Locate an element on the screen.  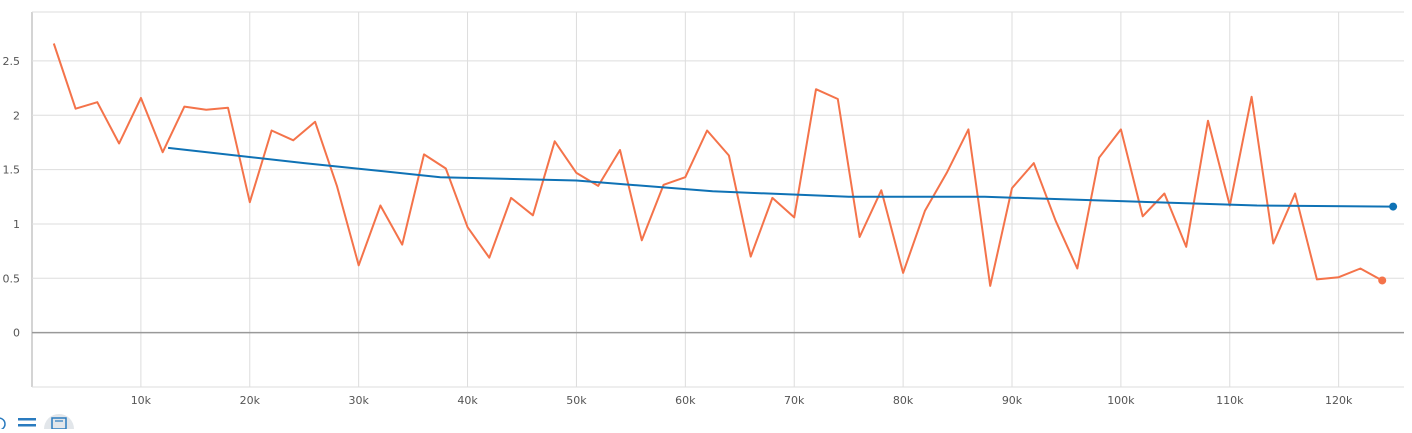
series-0-endpoint is located at coordinates (1382, 280).